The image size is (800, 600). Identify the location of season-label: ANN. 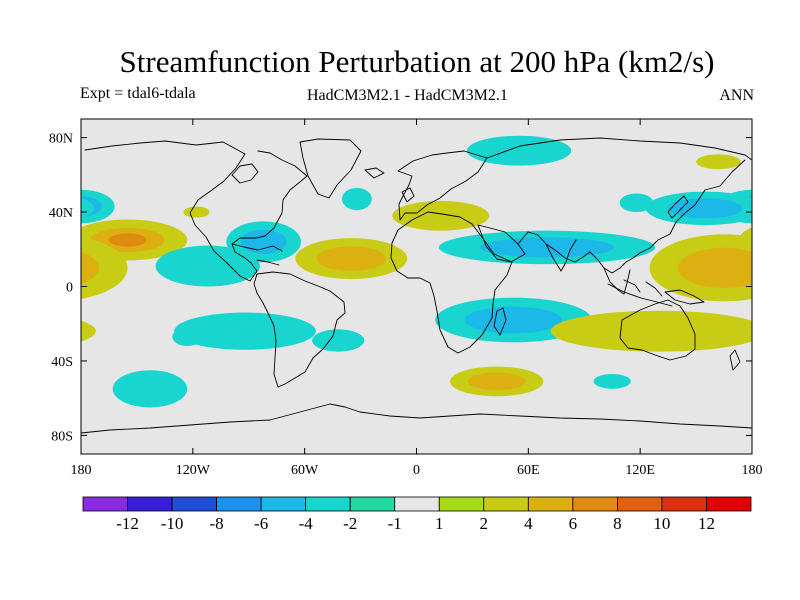
(736, 95).